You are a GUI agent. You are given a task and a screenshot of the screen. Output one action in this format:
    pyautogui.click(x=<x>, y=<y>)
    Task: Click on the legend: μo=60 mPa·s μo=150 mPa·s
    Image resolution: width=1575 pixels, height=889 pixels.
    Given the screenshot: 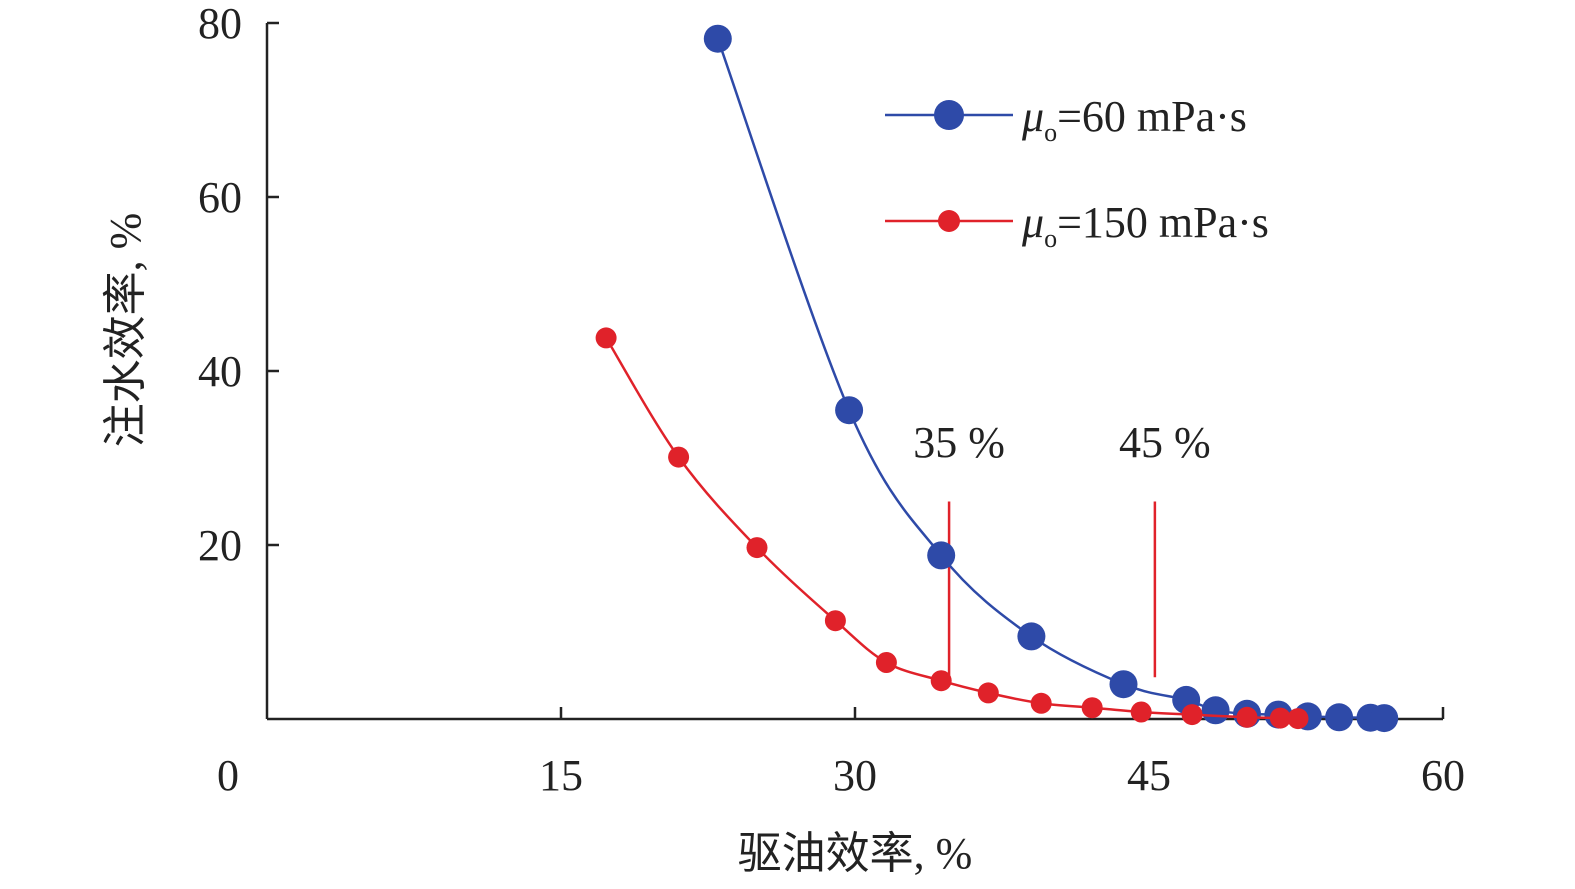 What is the action you would take?
    pyautogui.click(x=1077, y=172)
    